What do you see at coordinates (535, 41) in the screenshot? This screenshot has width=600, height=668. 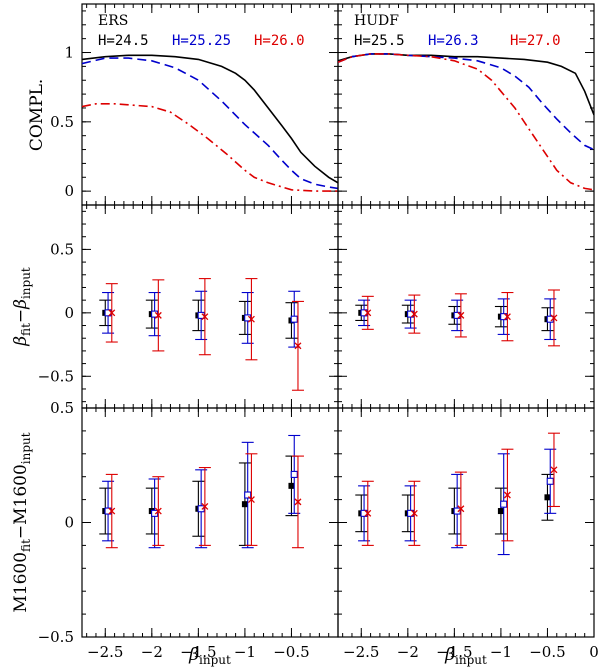 I see `legend-entry: H=27.0` at bounding box center [535, 41].